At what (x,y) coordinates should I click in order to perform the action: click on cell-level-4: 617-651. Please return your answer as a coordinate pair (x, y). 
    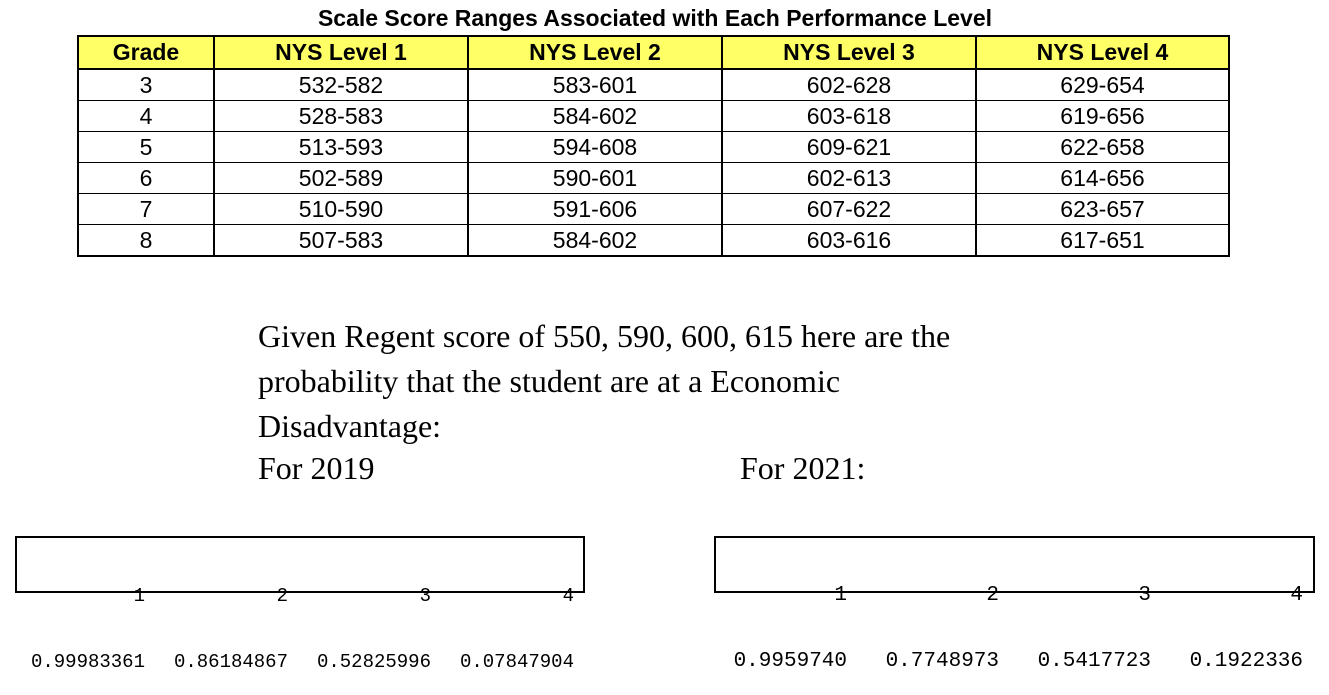
    Looking at the image, I should click on (1102, 240).